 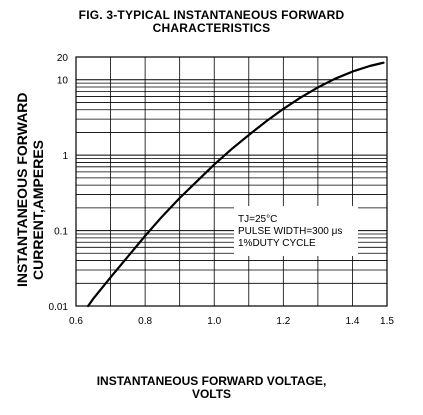 I want to click on chart-title: FIG. 3-TYPICAL INSTANTANEOUS FORWARD, so click(x=211, y=15).